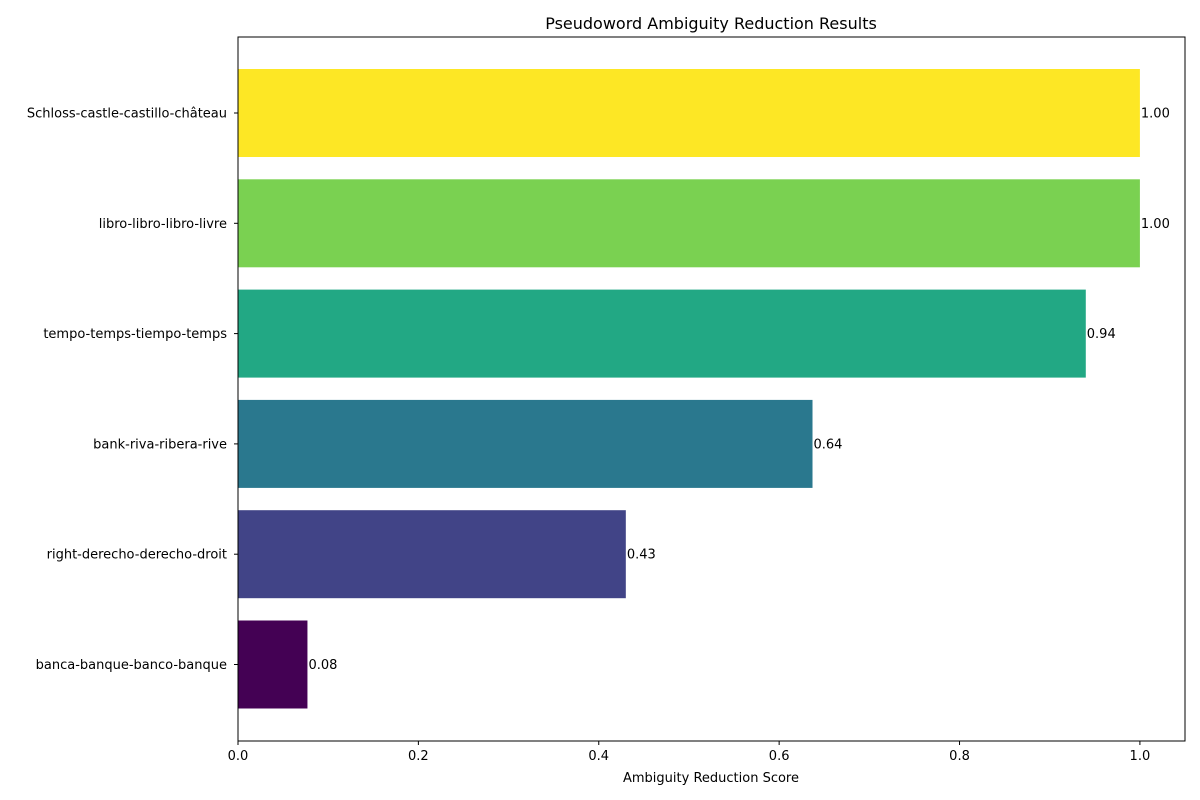 The width and height of the screenshot is (1200, 800). What do you see at coordinates (1140, 756) in the screenshot?
I see `x-tick-label-5: 1.0` at bounding box center [1140, 756].